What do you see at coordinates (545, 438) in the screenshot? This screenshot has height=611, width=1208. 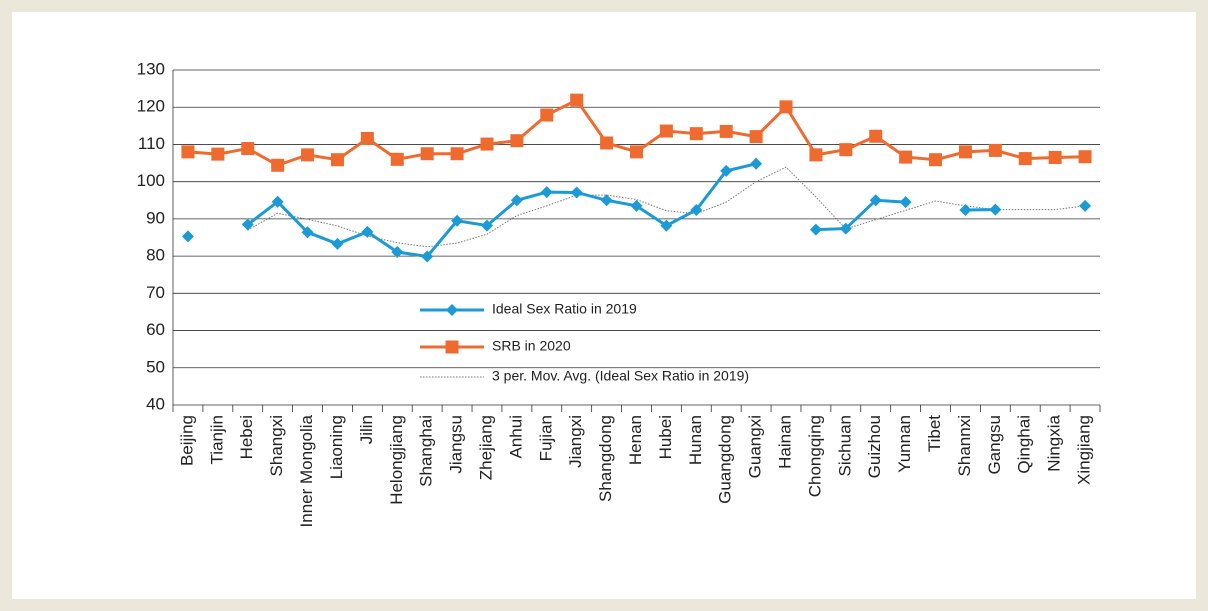 I see `x-tick-label: Fujian` at bounding box center [545, 438].